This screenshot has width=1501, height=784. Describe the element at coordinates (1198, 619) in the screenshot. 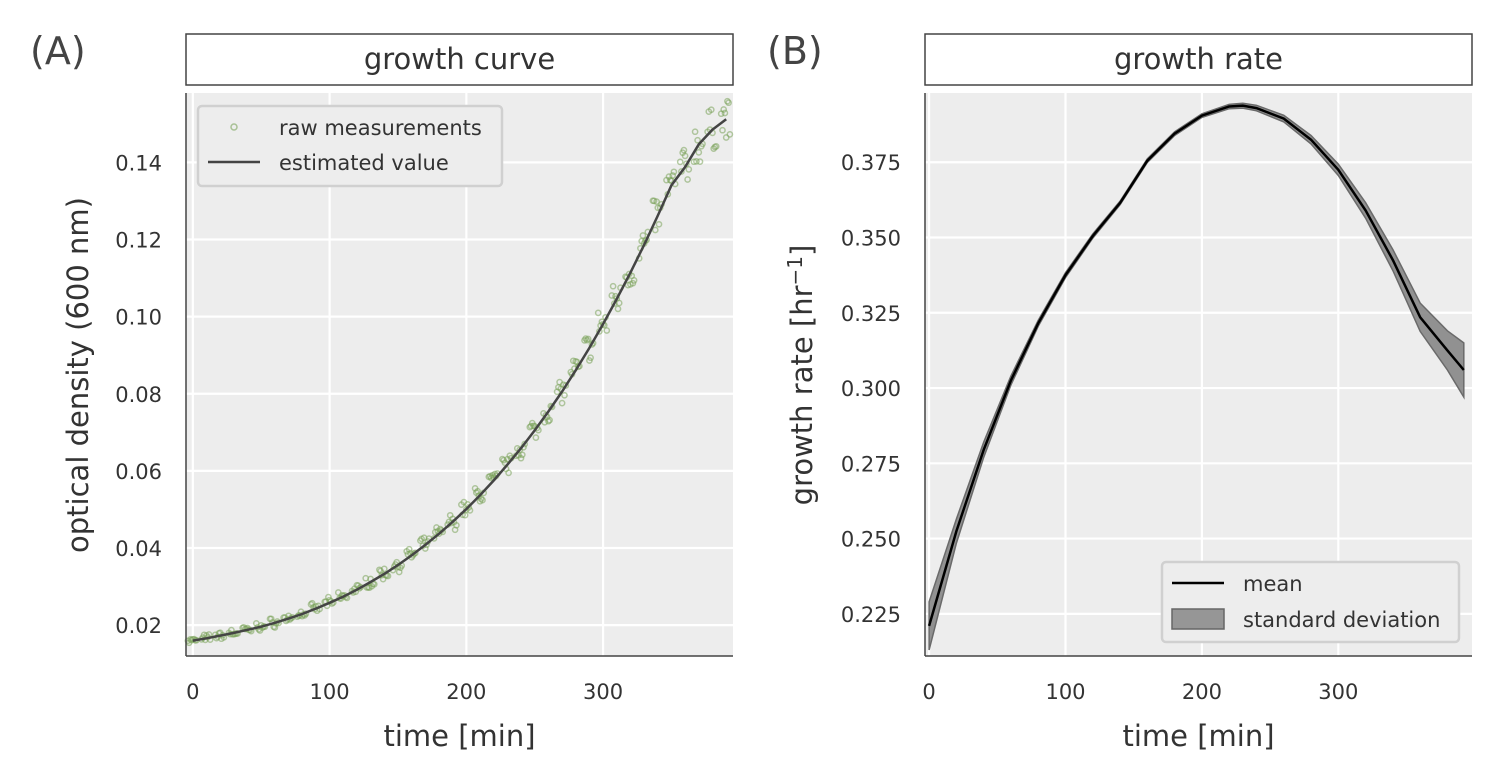

I see `legend-standard-deviation-marker` at that location.